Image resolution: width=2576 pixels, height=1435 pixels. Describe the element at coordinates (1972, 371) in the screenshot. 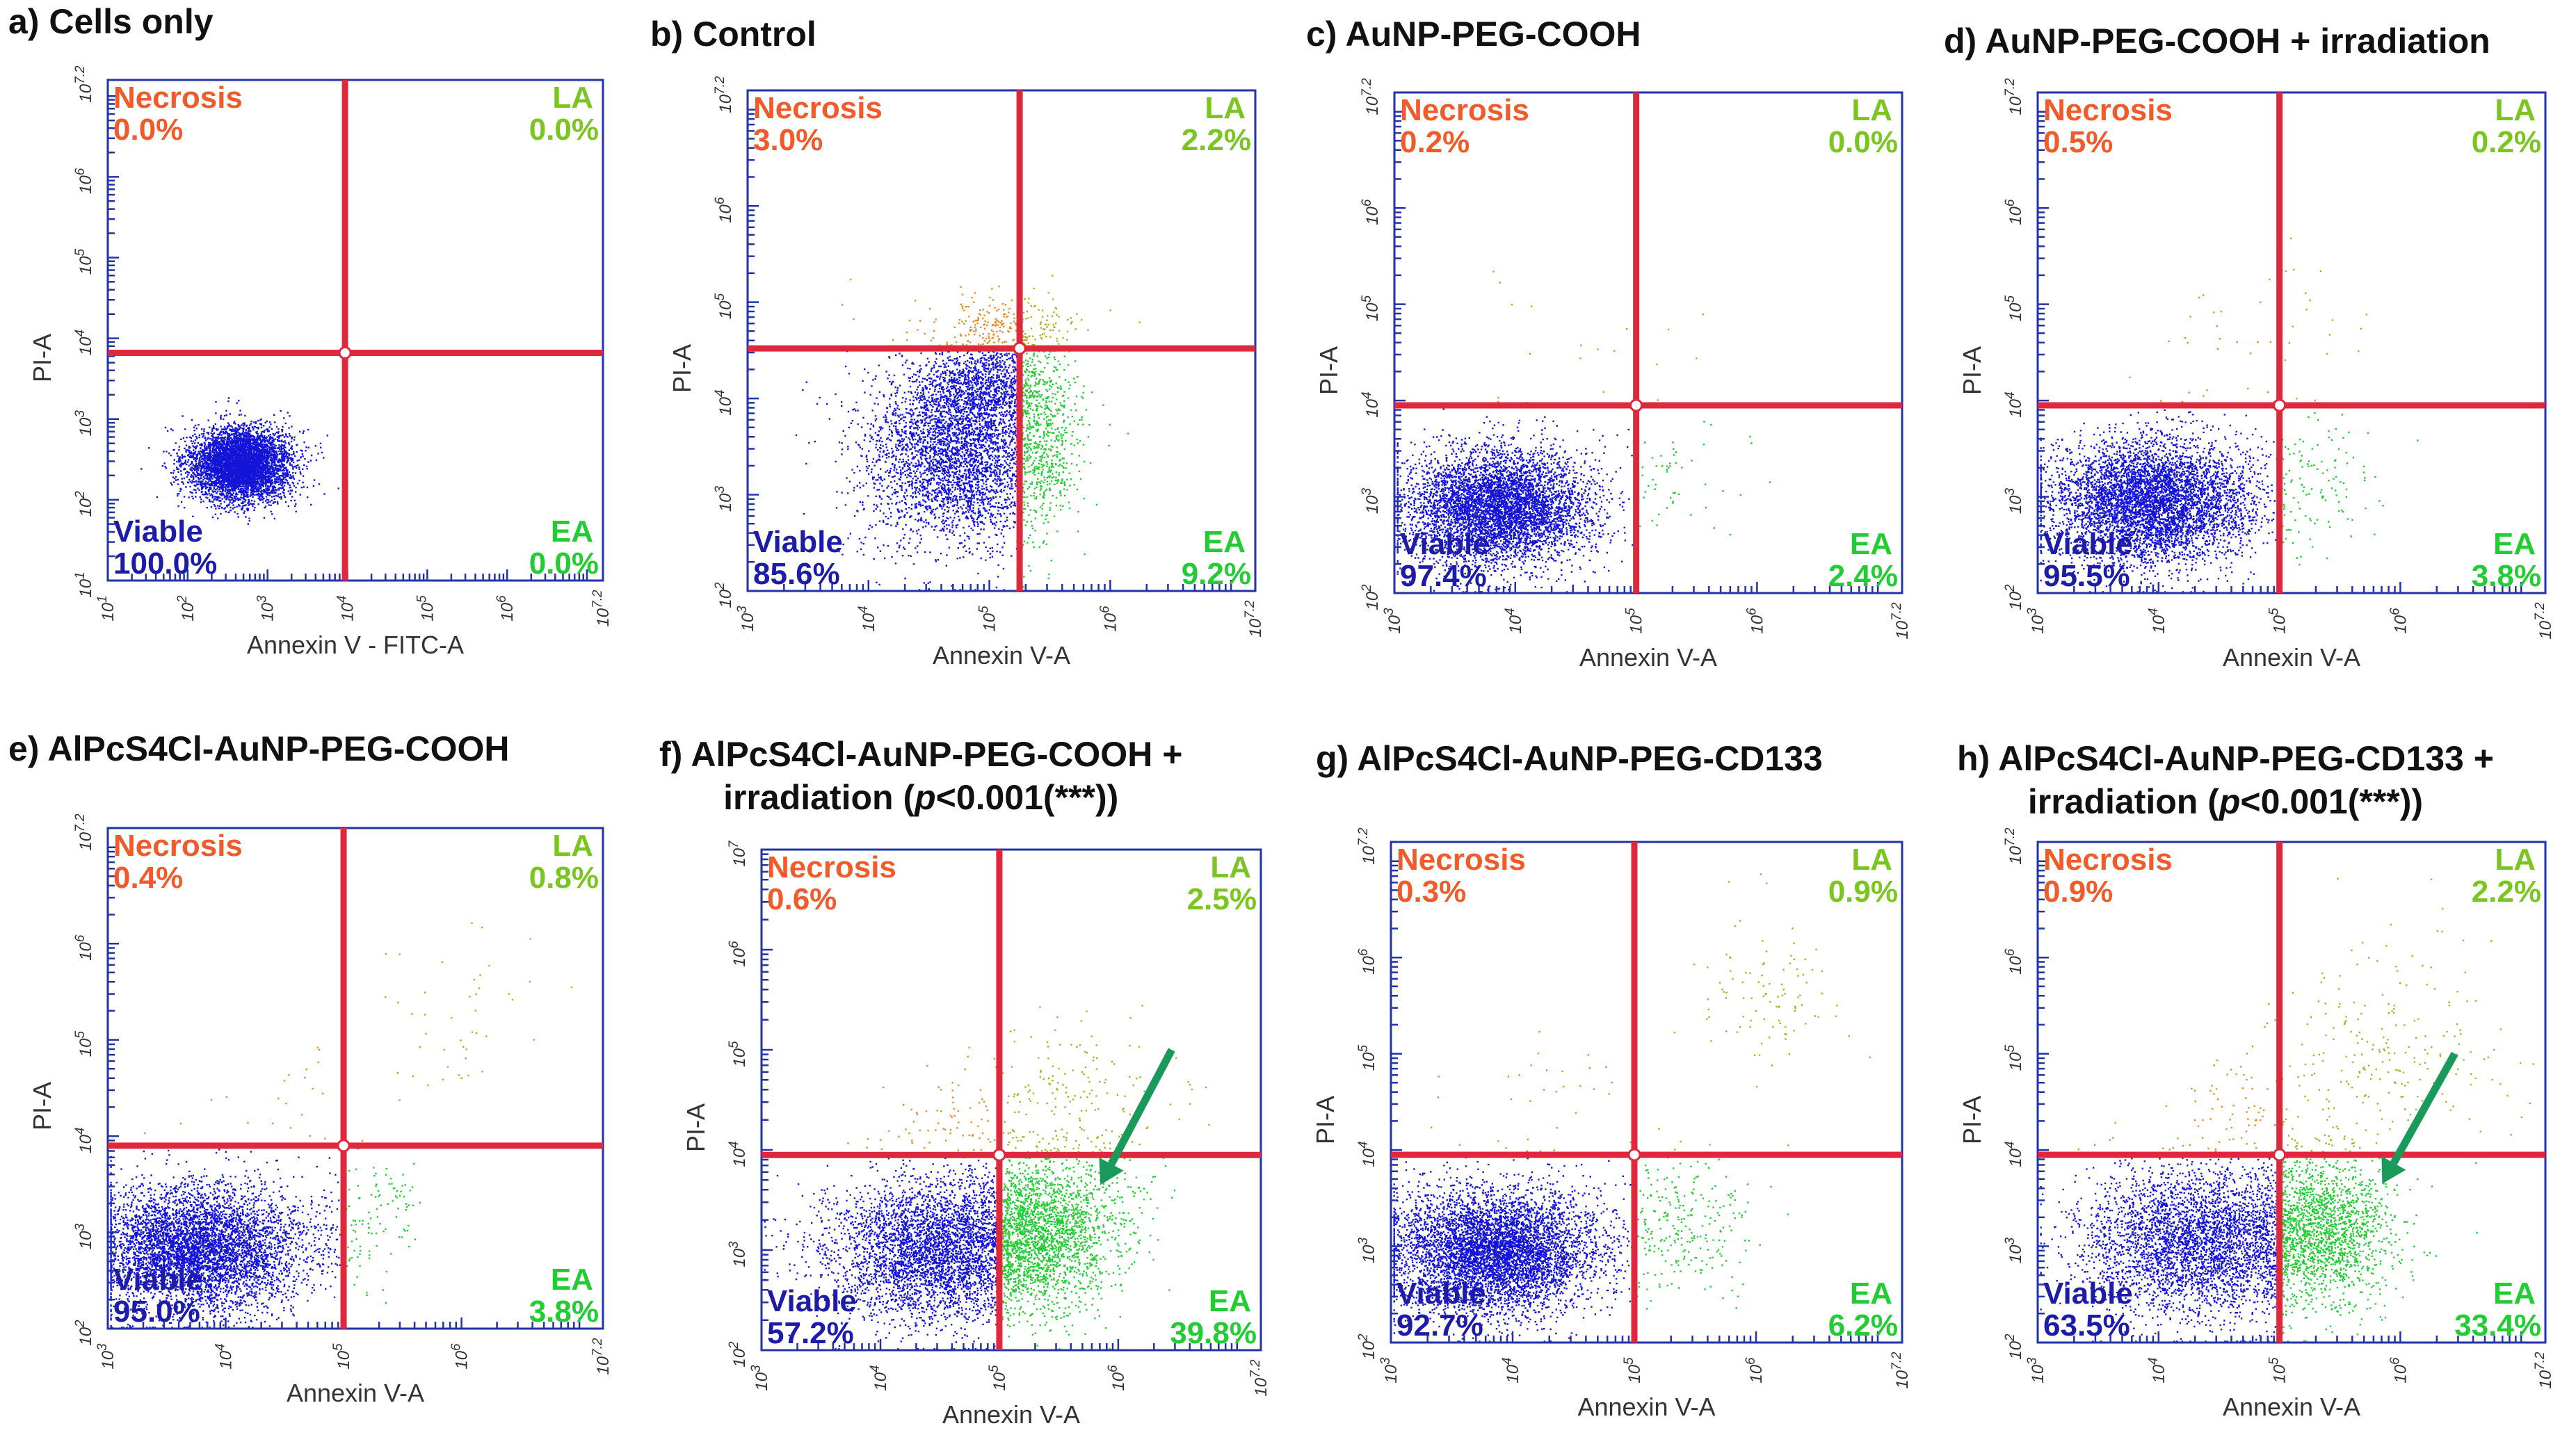

I see `y-axis-label: PI-A` at that location.